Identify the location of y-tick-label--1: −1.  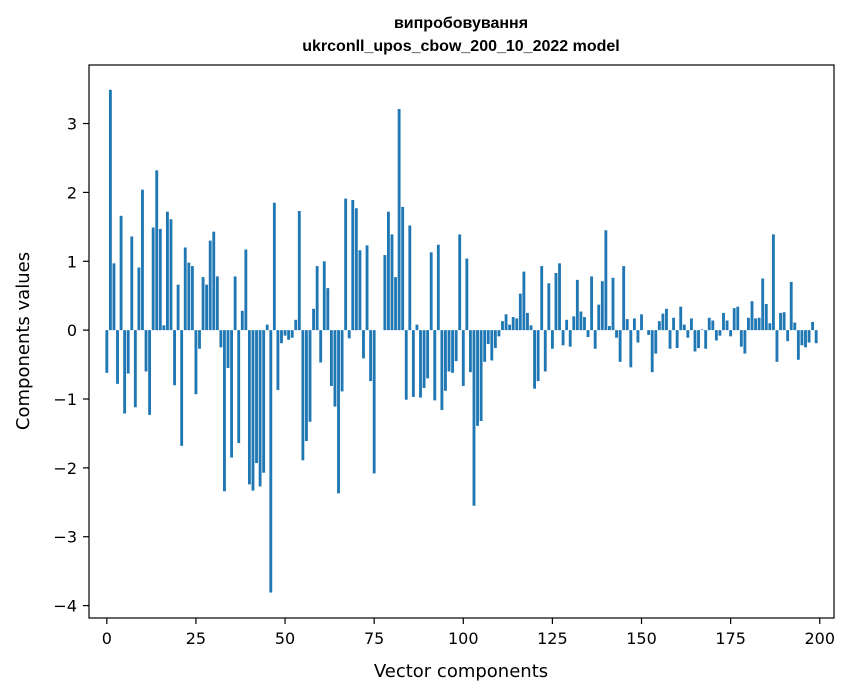
(65, 399).